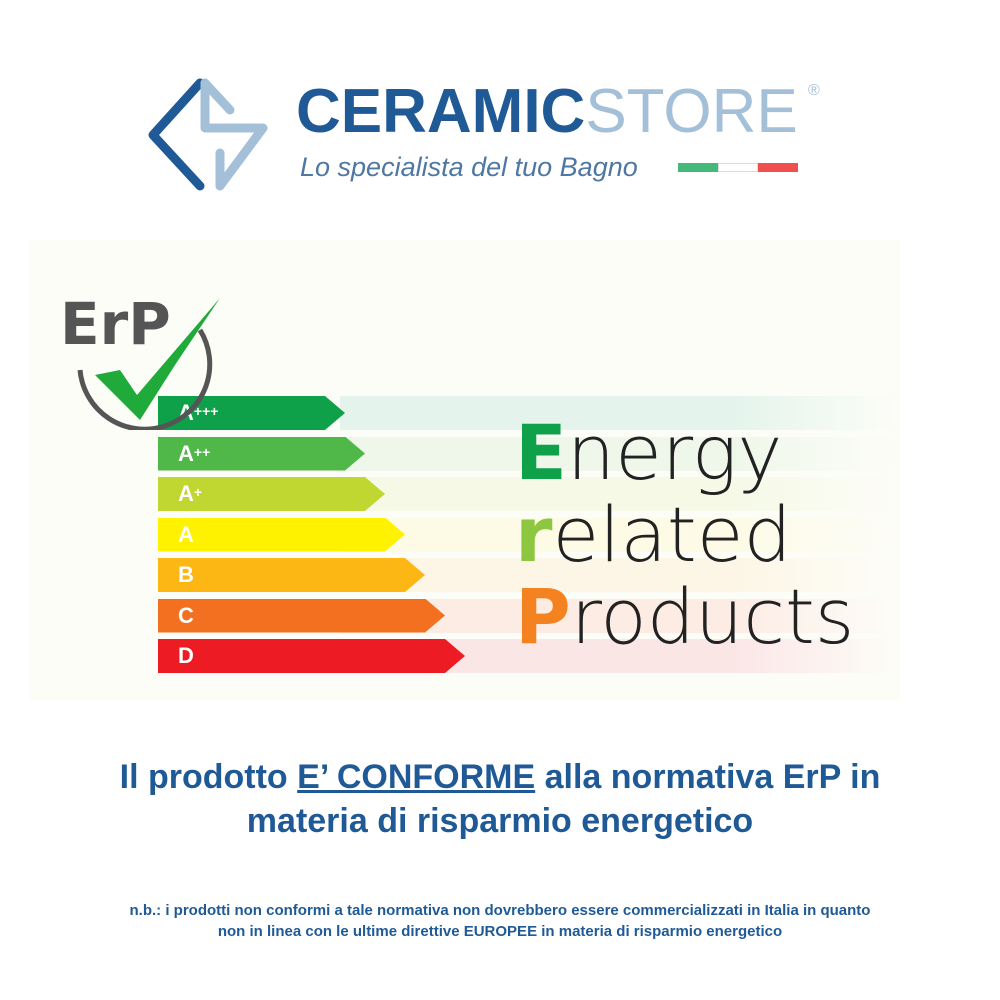 The image size is (1000, 1000). I want to click on energy-class-bar: A++, so click(261, 453).